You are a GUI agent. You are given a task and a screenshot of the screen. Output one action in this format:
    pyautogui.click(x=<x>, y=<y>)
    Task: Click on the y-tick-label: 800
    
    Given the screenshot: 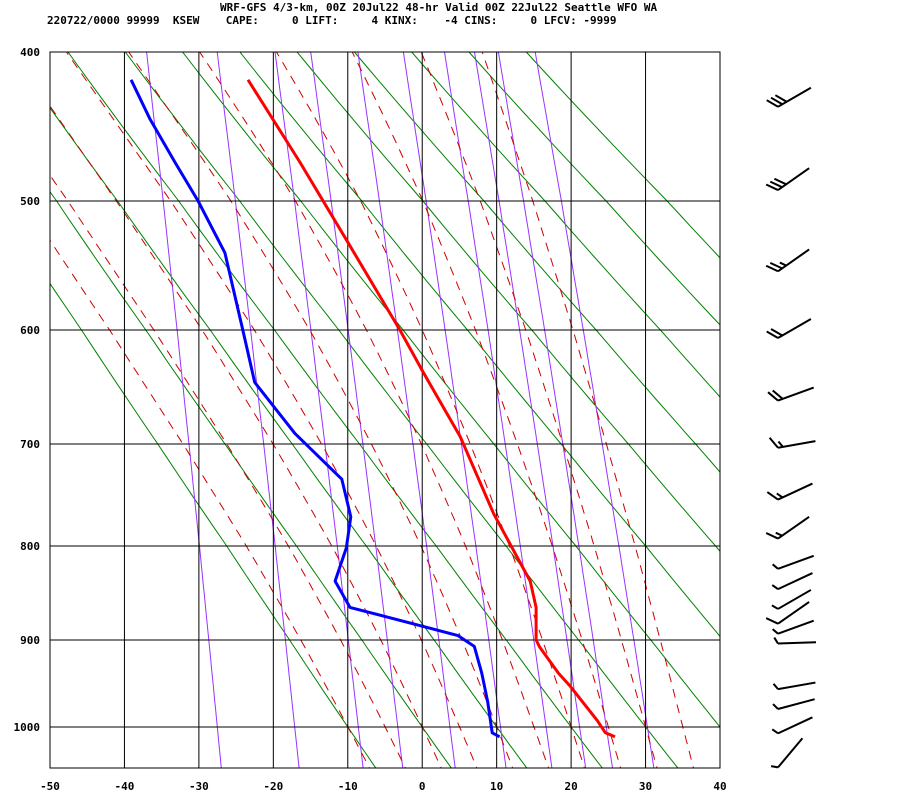 What is the action you would take?
    pyautogui.click(x=30, y=546)
    